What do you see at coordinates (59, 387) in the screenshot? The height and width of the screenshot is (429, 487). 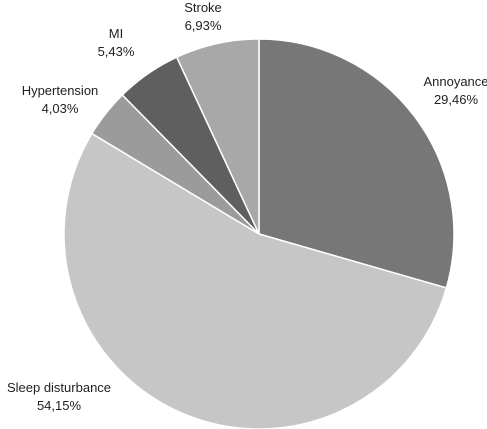 I see `pie-label-name: Sleep disturbance` at bounding box center [59, 387].